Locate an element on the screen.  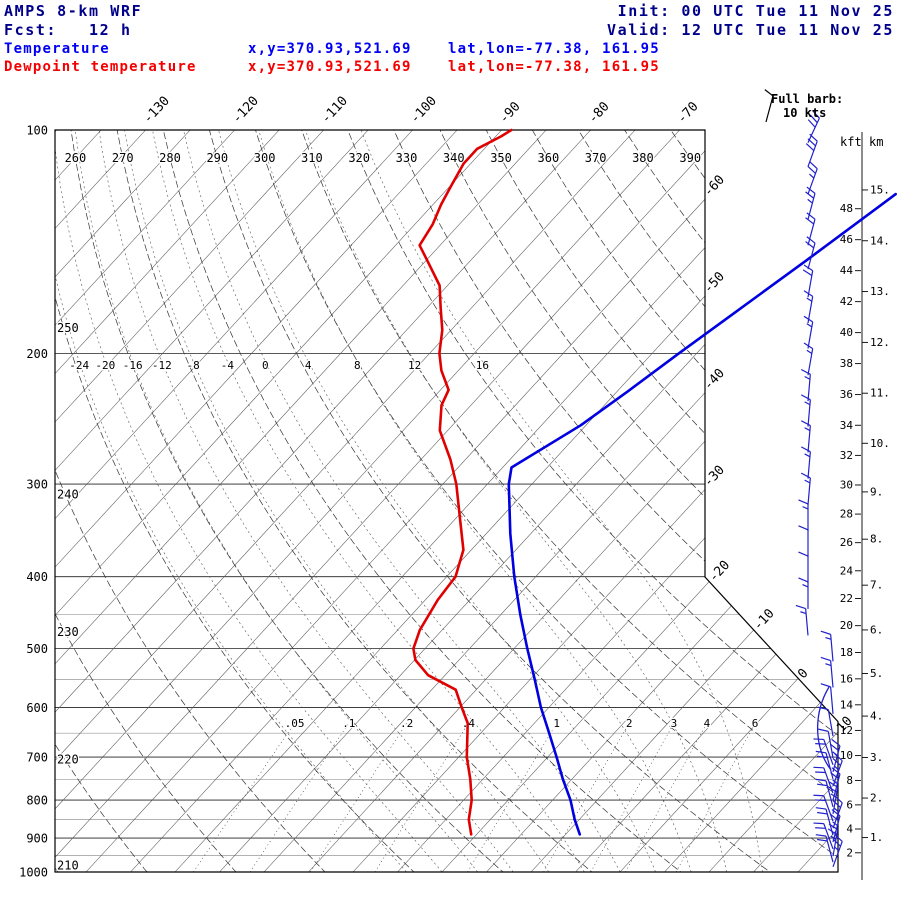
temperature-xy: x,y=370.93,521.69 is located at coordinates (330, 49).